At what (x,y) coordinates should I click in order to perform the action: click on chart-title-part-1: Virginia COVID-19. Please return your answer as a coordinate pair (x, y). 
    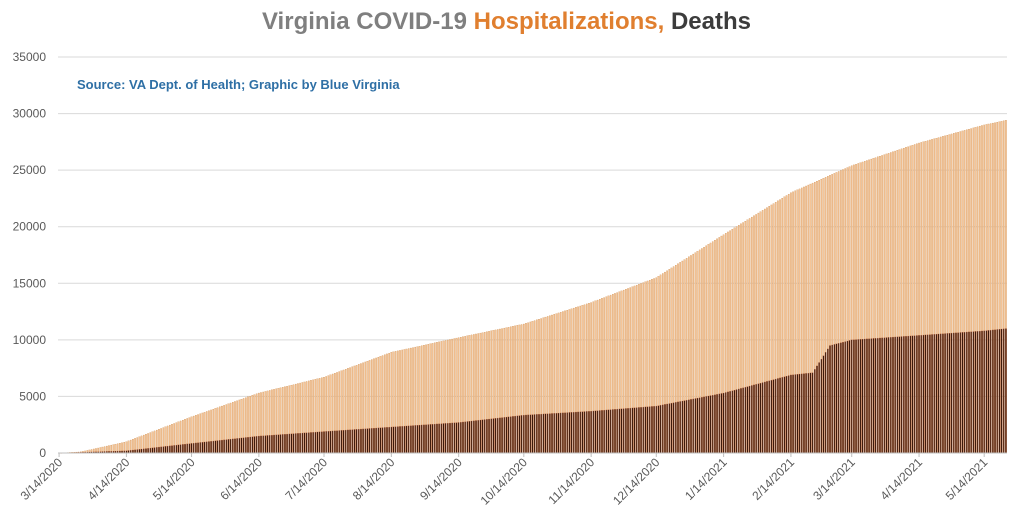
    Looking at the image, I should click on (367, 21).